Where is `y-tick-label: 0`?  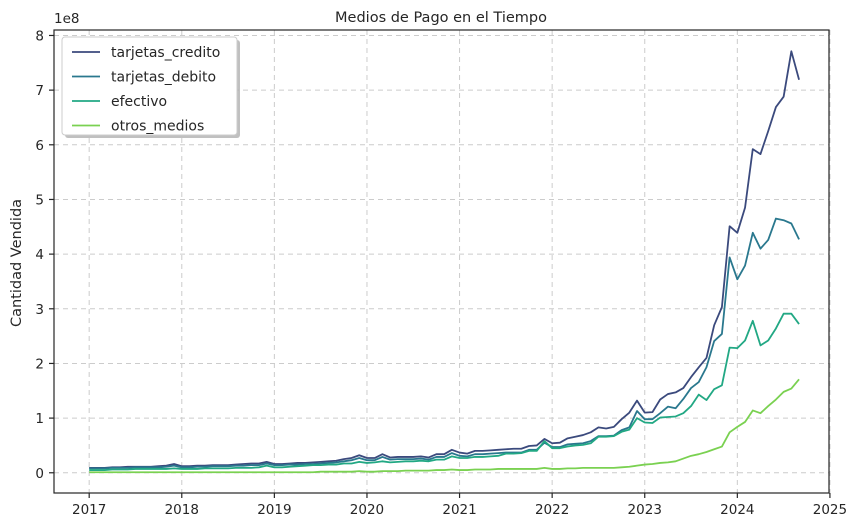
y-tick-label: 0 is located at coordinates (39, 474).